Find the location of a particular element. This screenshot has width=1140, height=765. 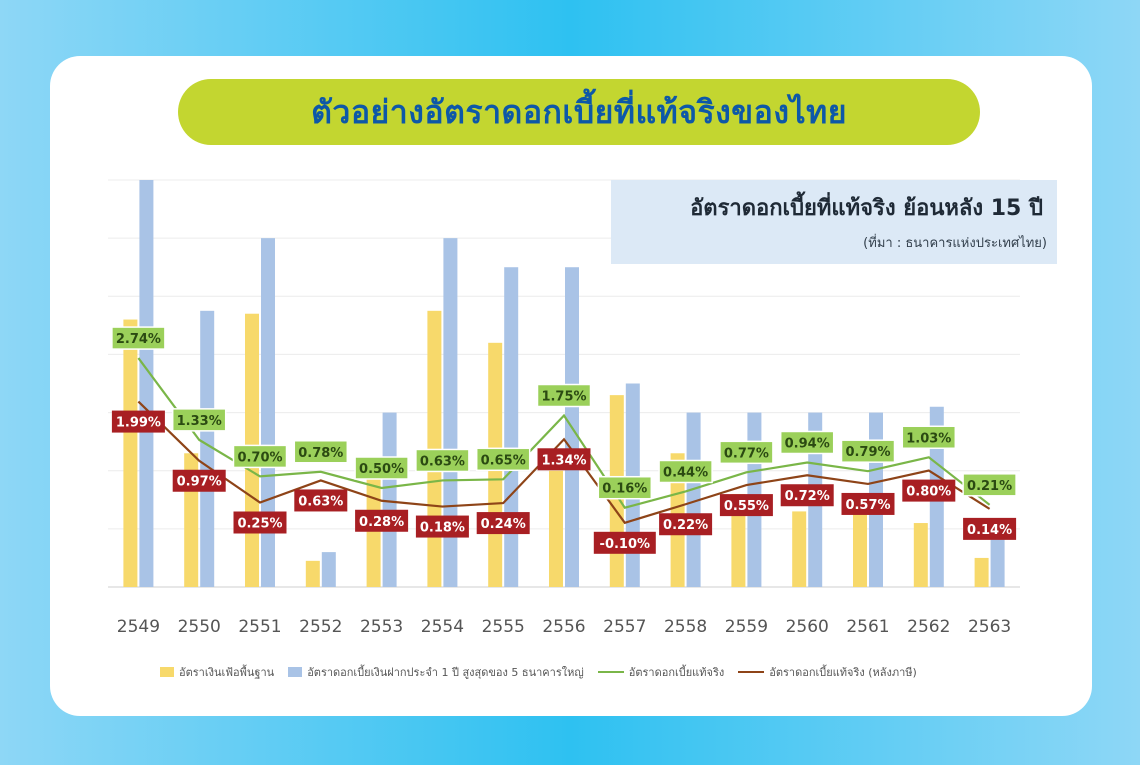

legend-swatch-inflation is located at coordinates (167, 672).